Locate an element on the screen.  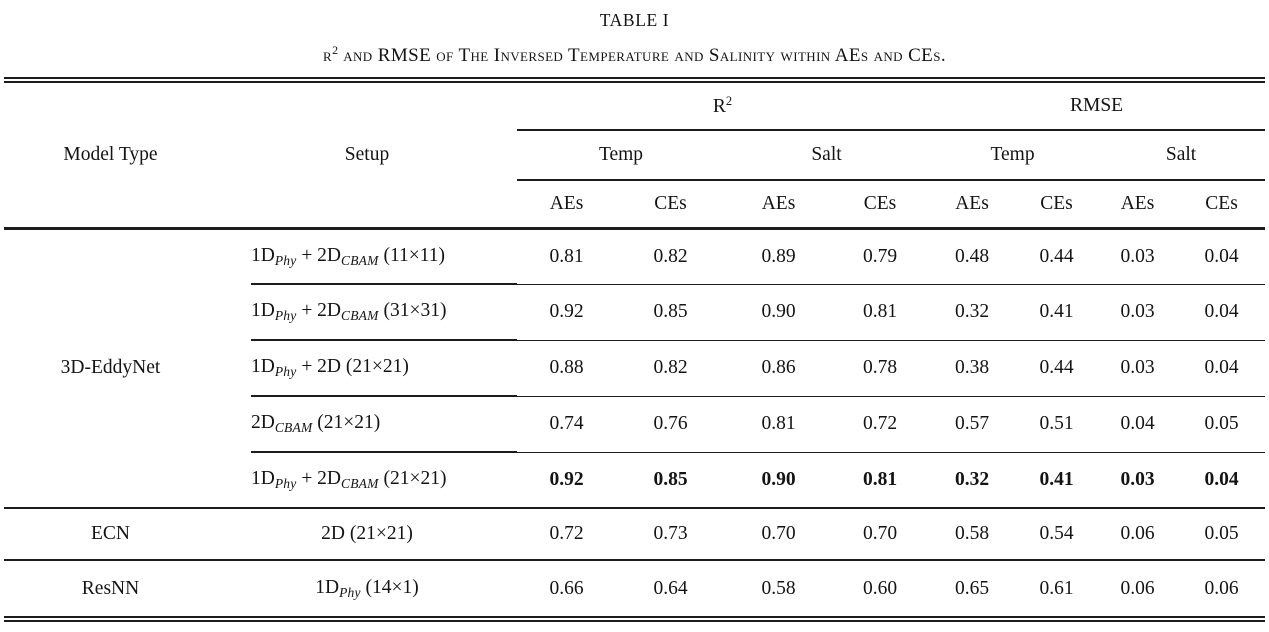
value-cell: 0.64 is located at coordinates (670, 588).